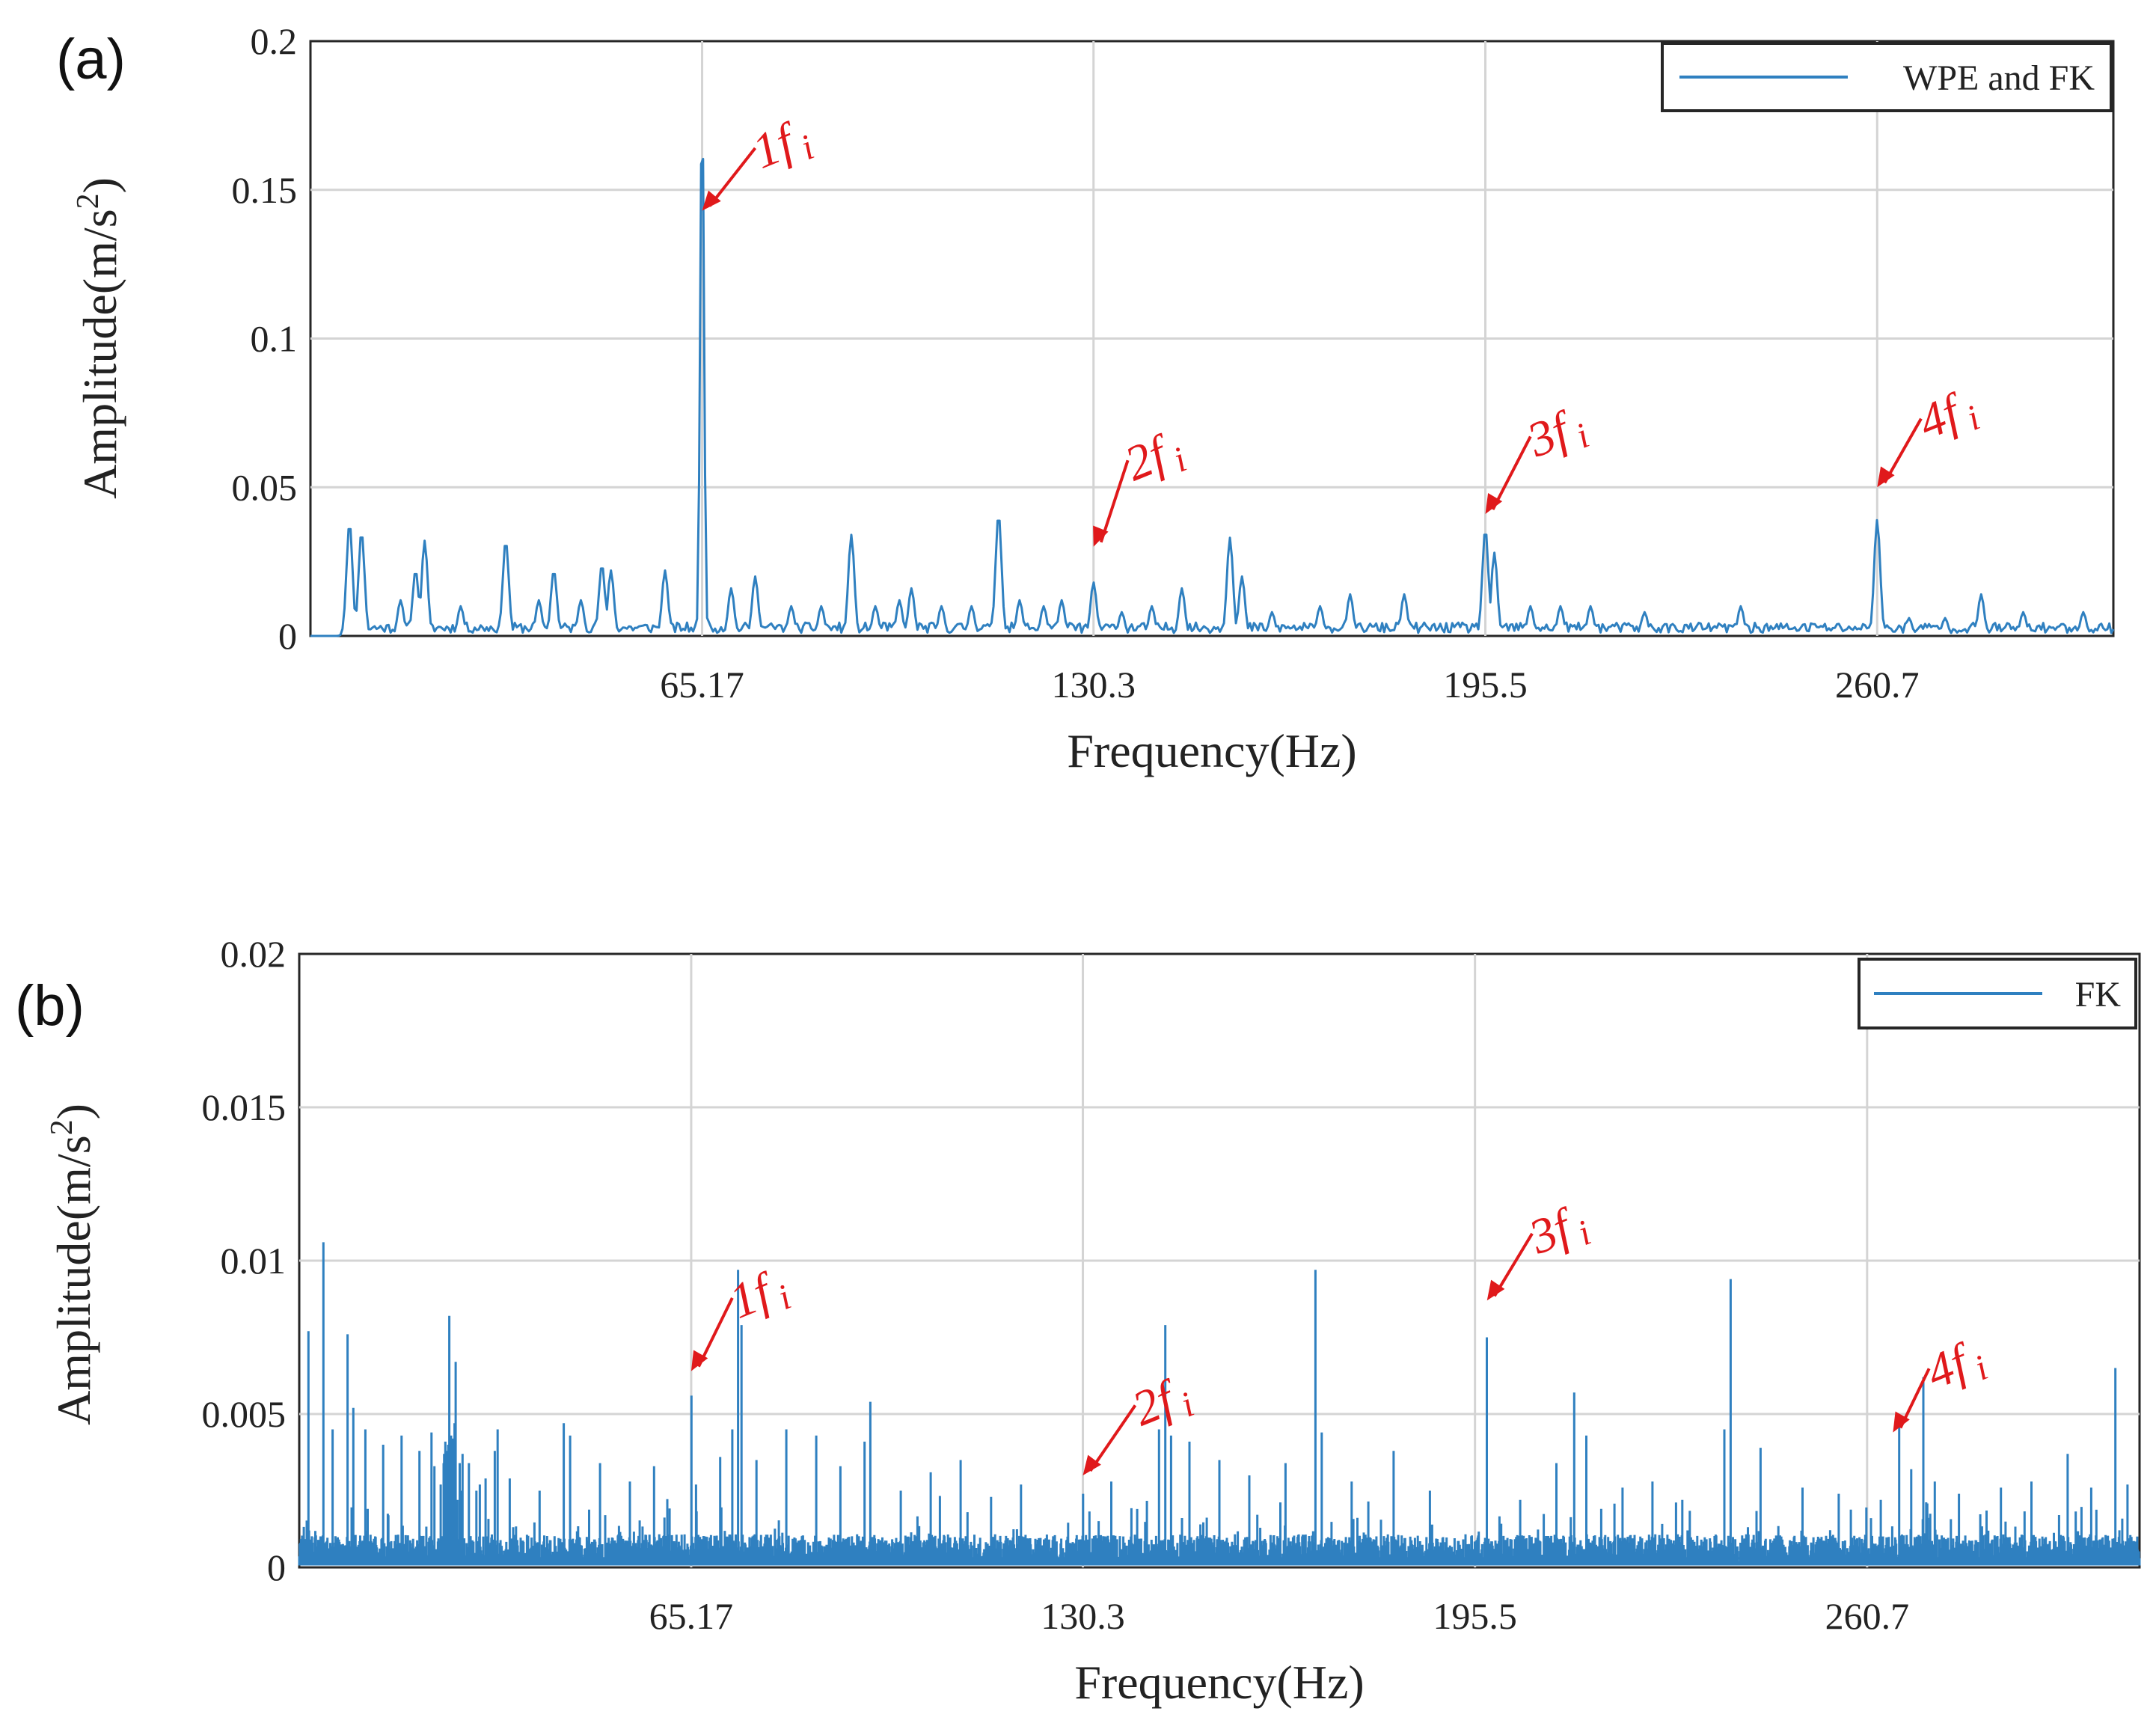  Describe the element at coordinates (73, 1111) in the screenshot. I see `panel-b-y-axis-title-end: )` at that location.